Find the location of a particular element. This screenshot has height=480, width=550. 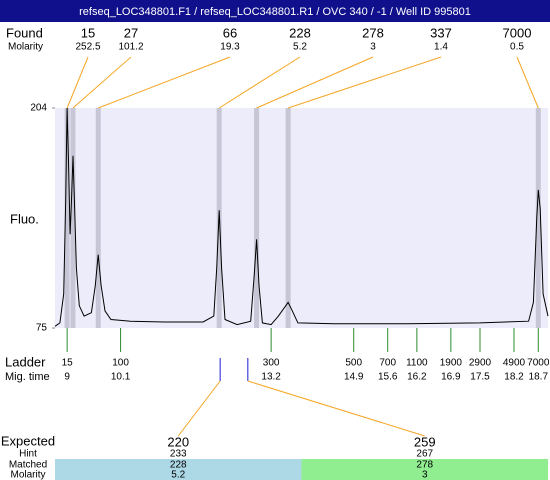

hint-size: 267 is located at coordinates (424, 454).